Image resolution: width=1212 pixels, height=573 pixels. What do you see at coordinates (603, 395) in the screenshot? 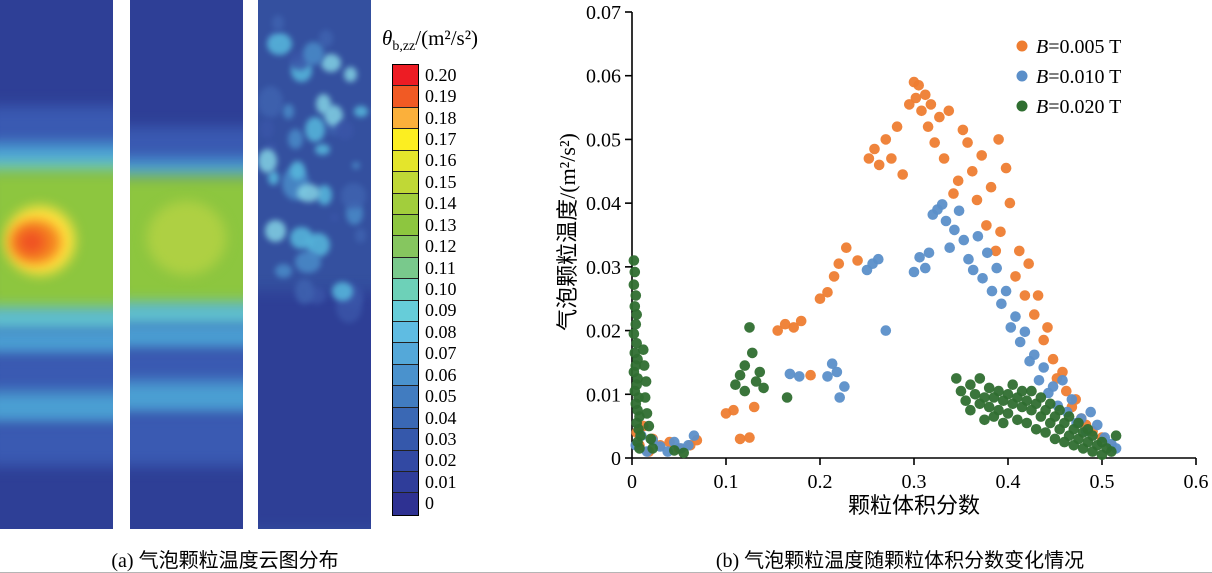
I see `y-tick-label: 0.01` at bounding box center [603, 395].